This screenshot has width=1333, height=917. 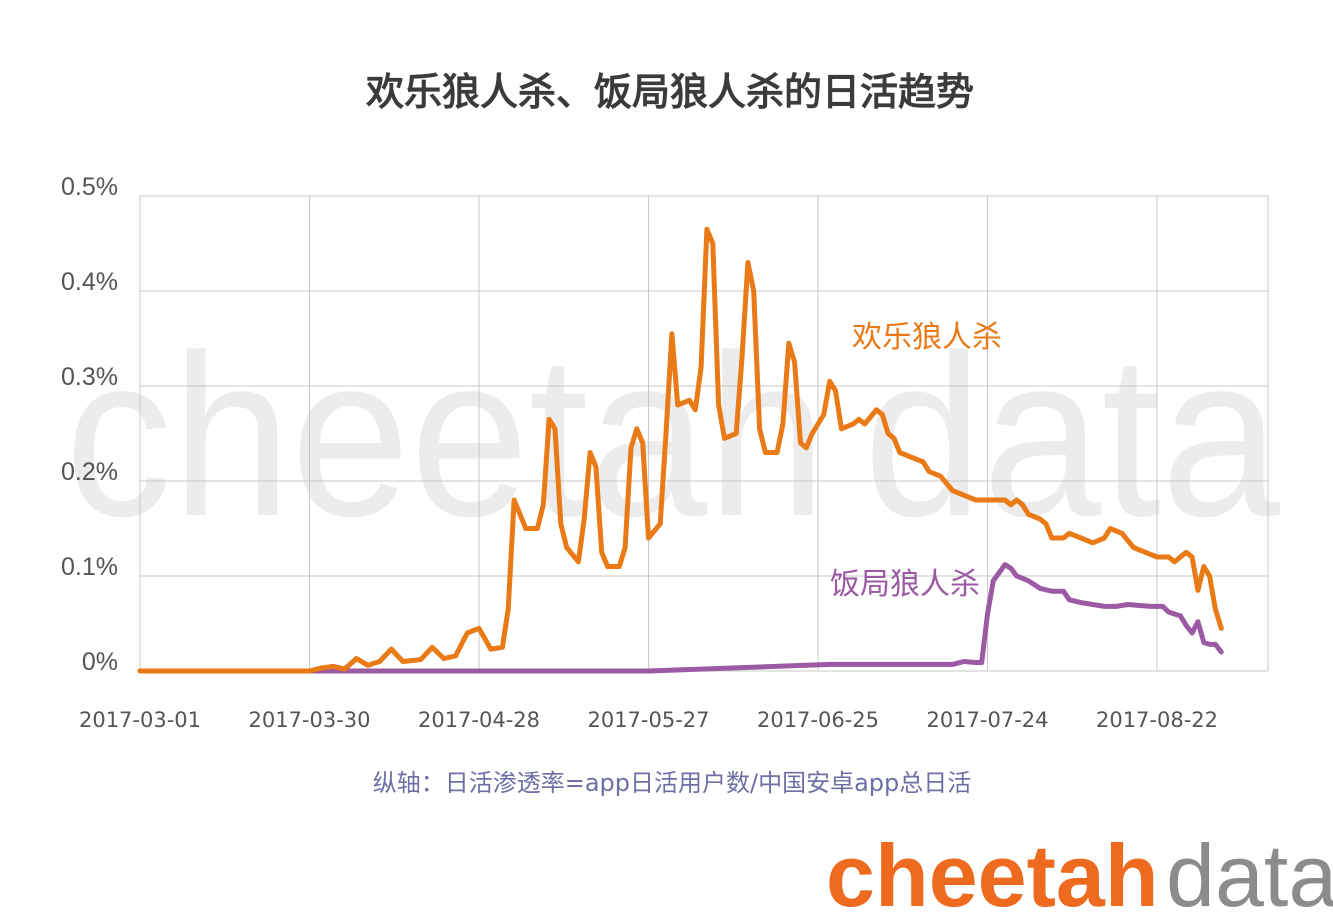 What do you see at coordinates (672, 783) in the screenshot?
I see `axis-note: 纵轴：日活渗透率=app日活用户数/中国安卓app总日活` at bounding box center [672, 783].